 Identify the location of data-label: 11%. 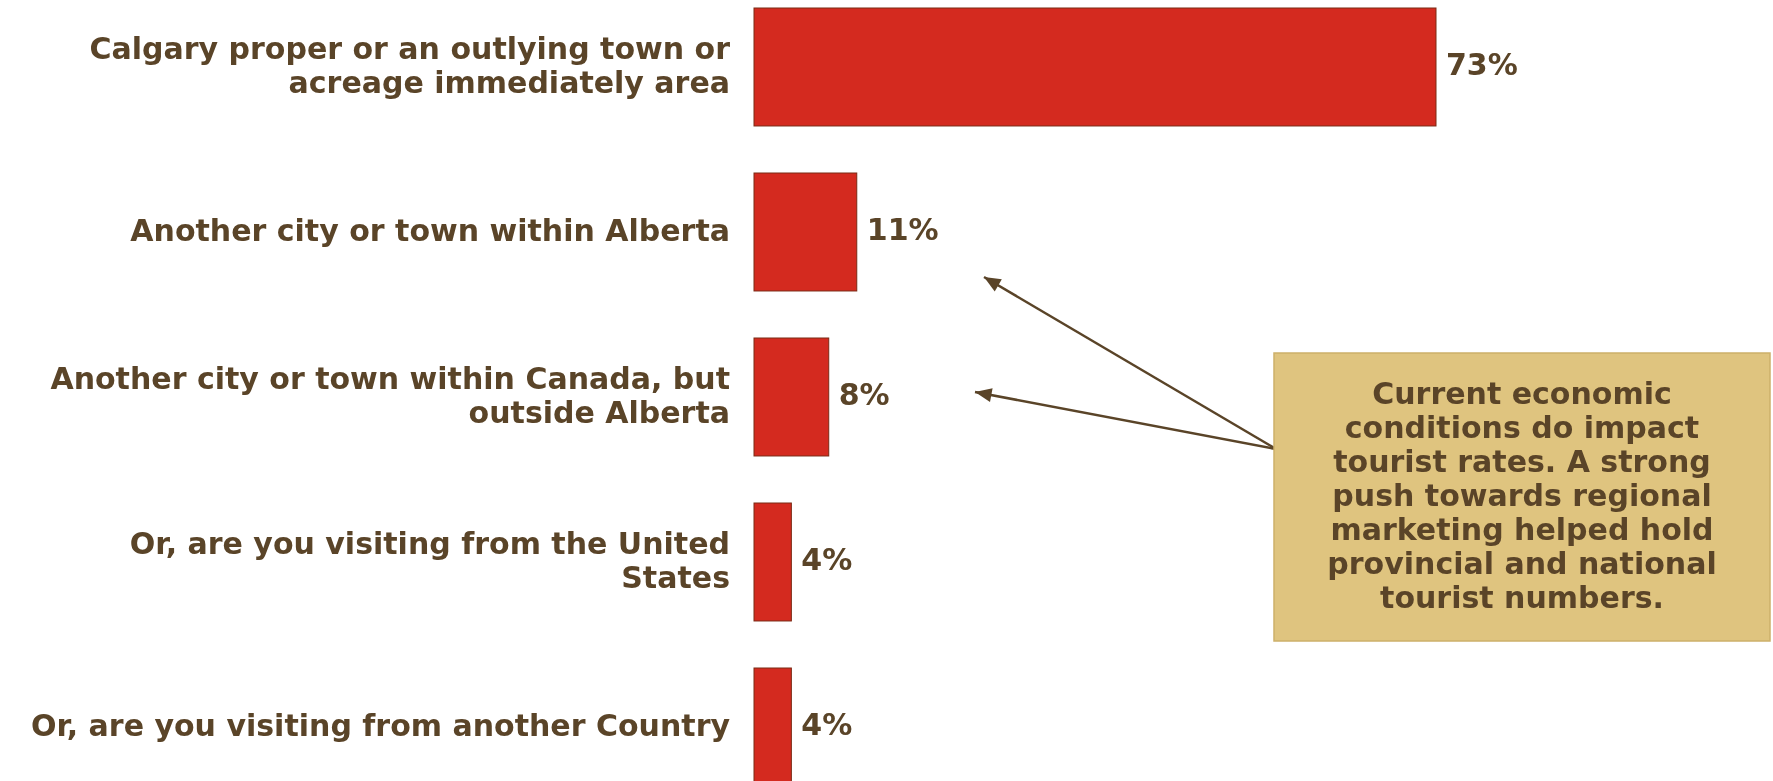
(902, 230).